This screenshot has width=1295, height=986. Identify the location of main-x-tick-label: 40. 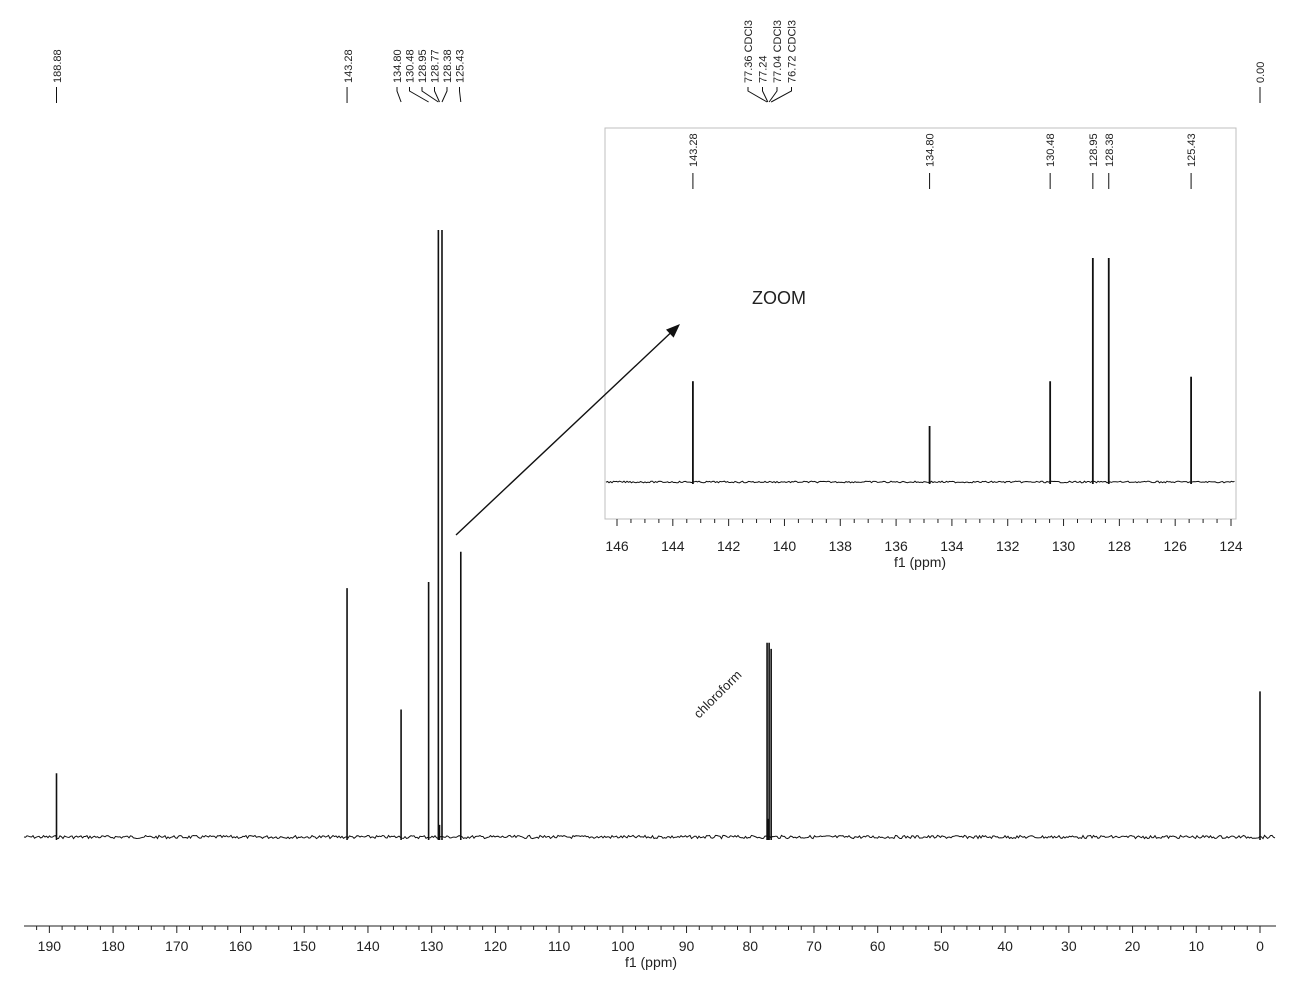
(1005, 946).